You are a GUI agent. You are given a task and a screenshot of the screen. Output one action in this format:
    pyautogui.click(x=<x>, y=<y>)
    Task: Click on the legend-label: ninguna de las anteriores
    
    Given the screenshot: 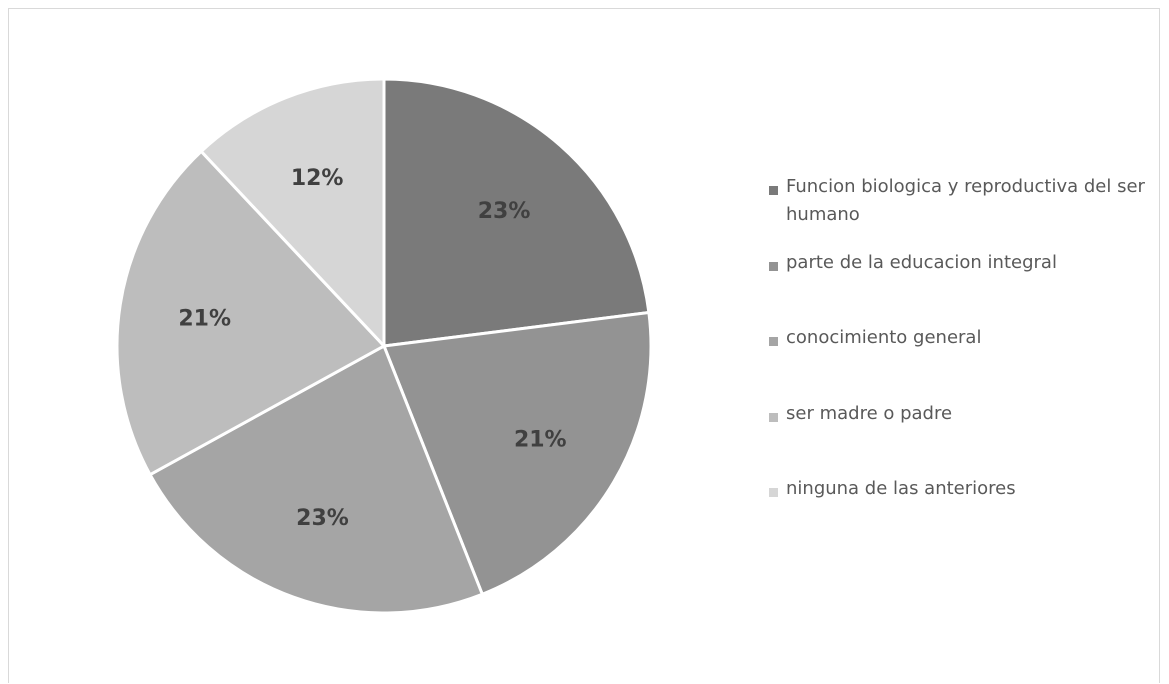 What is the action you would take?
    pyautogui.click(x=901, y=488)
    